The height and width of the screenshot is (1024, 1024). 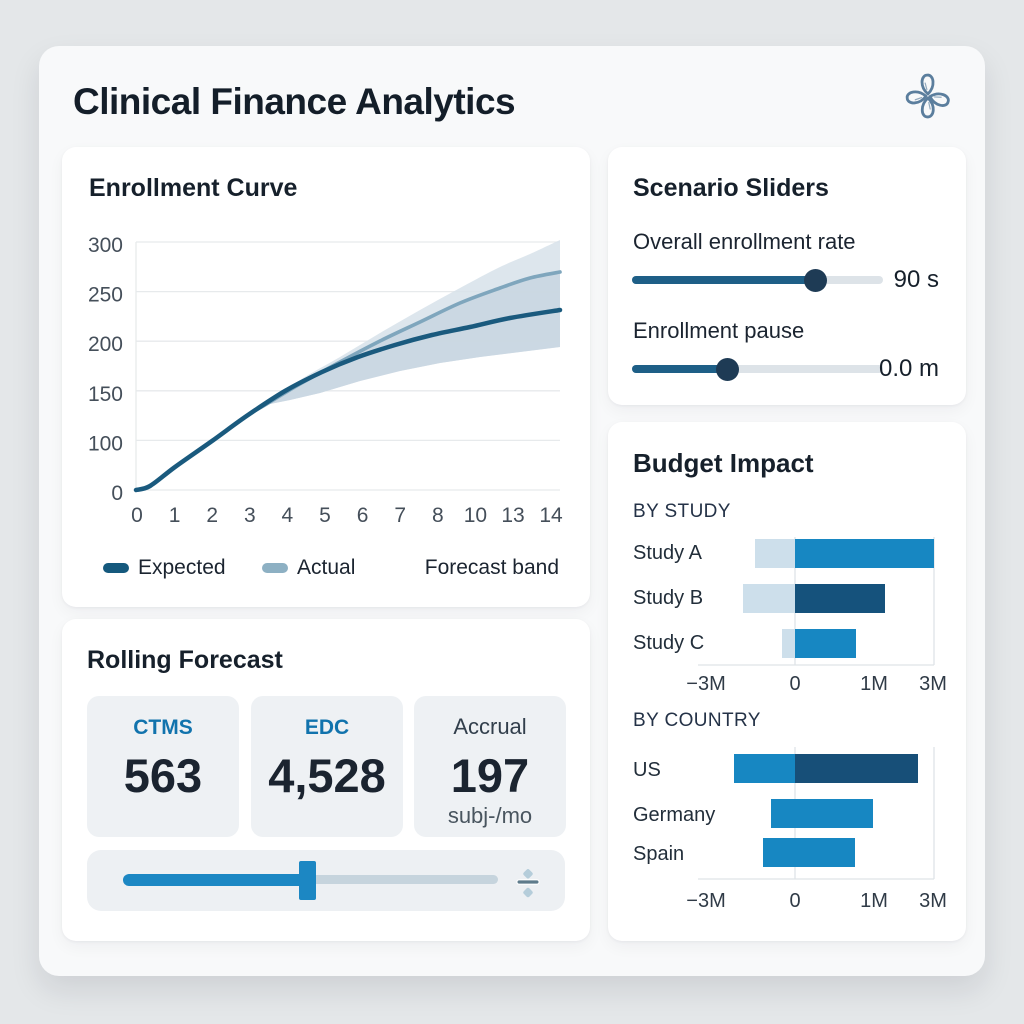 I want to click on svg-text: 6, so click(x=363, y=515).